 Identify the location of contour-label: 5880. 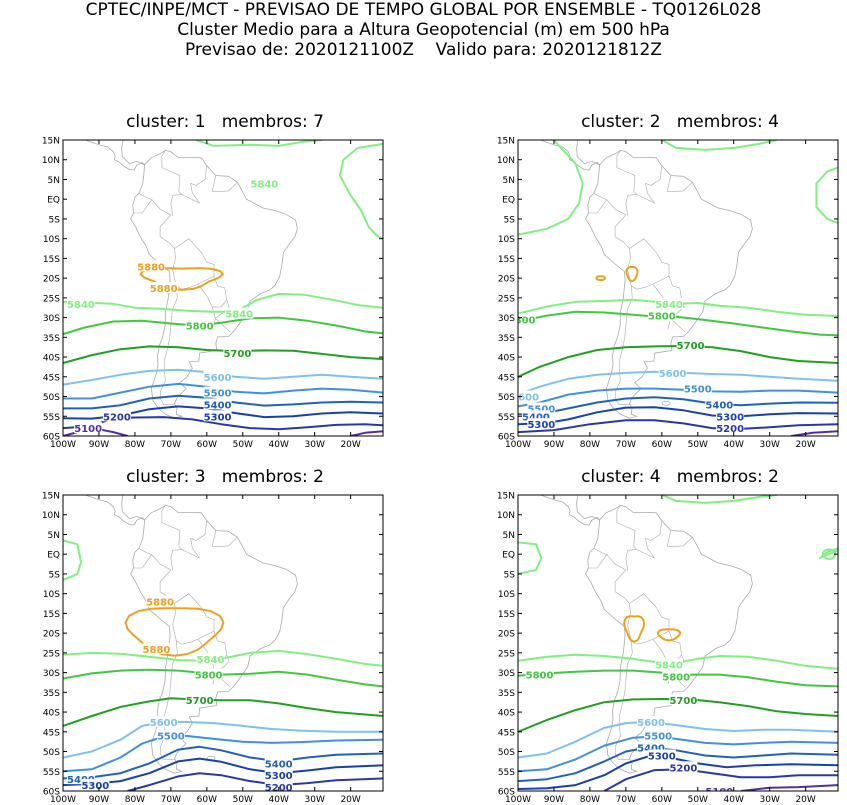
(157, 650).